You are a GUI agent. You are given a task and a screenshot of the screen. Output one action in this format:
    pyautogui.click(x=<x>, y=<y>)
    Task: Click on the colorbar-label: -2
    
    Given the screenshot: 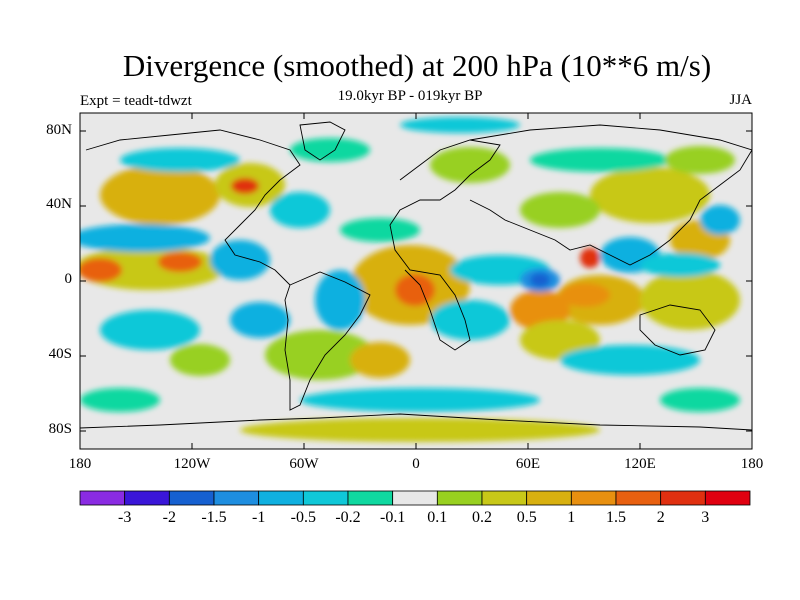 What is the action you would take?
    pyautogui.click(x=169, y=517)
    